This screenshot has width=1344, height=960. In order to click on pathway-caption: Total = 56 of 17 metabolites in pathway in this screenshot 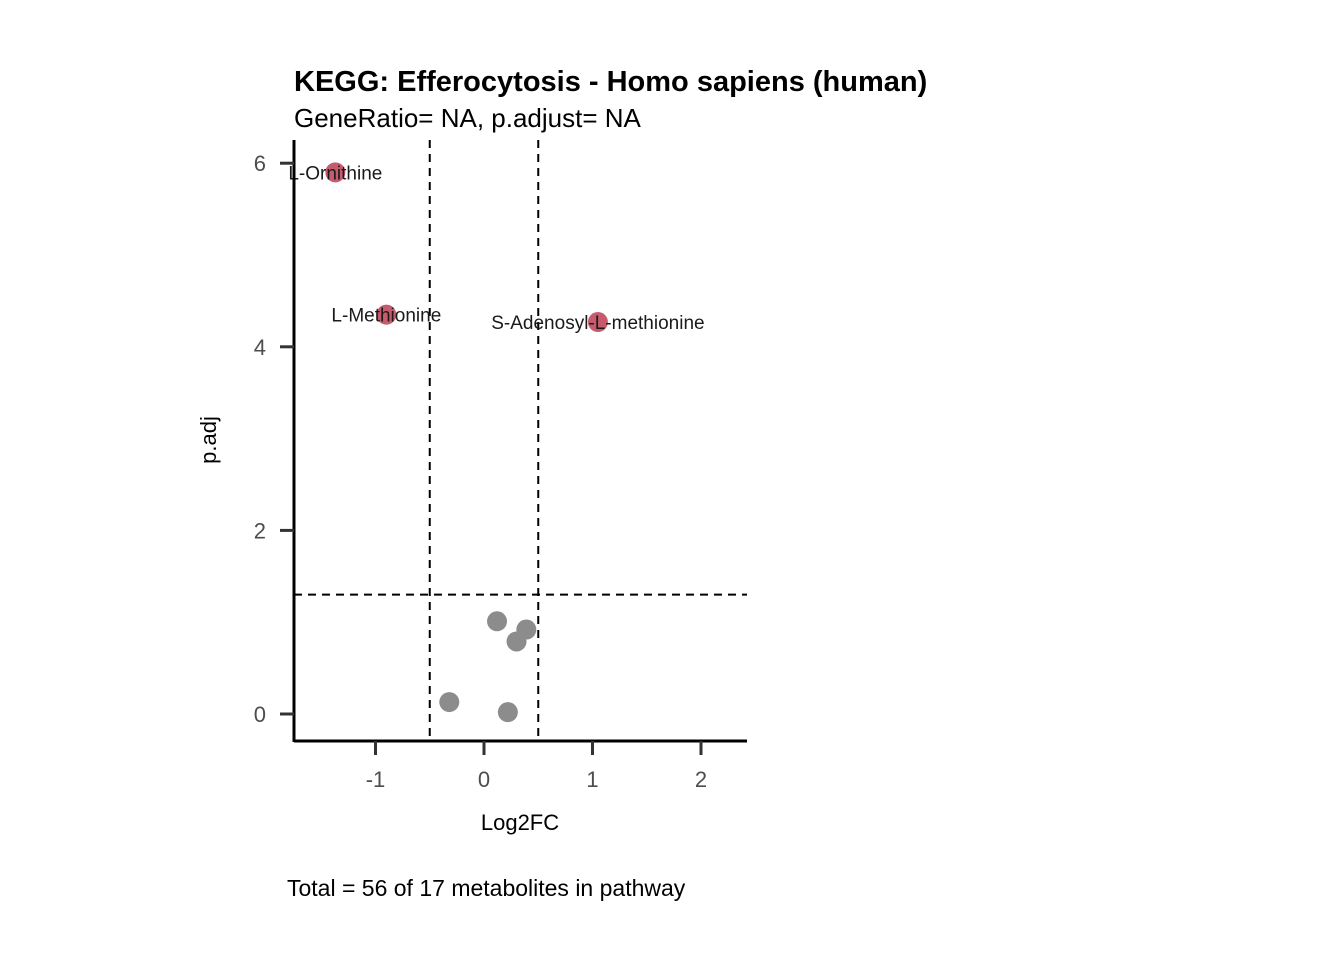, I will do `click(486, 888)`.